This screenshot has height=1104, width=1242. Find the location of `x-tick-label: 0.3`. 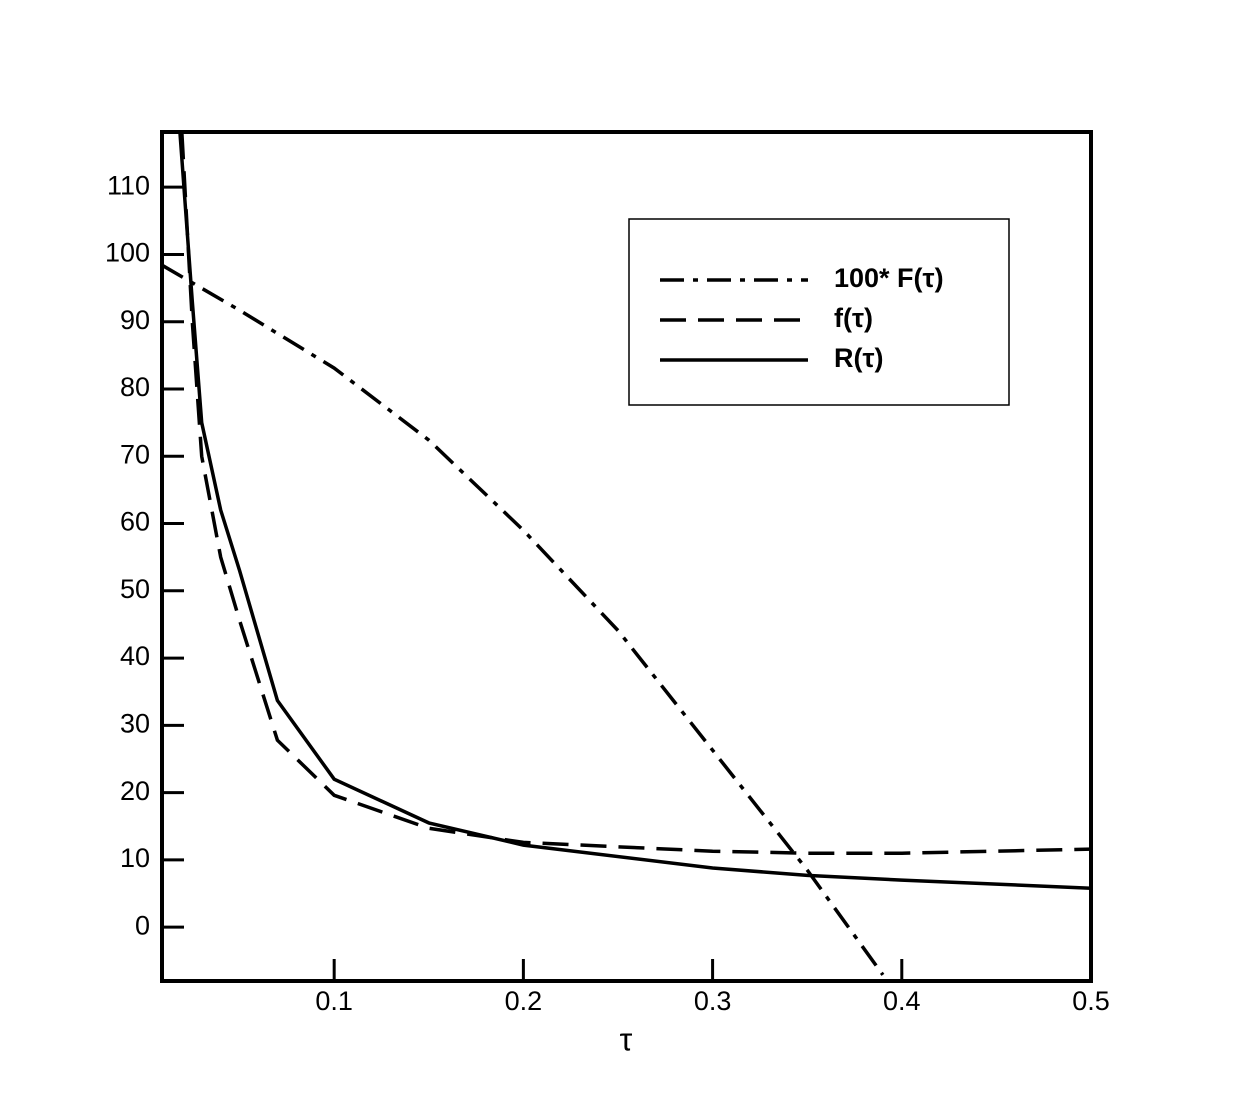

x-tick-label: 0.3 is located at coordinates (713, 1001).